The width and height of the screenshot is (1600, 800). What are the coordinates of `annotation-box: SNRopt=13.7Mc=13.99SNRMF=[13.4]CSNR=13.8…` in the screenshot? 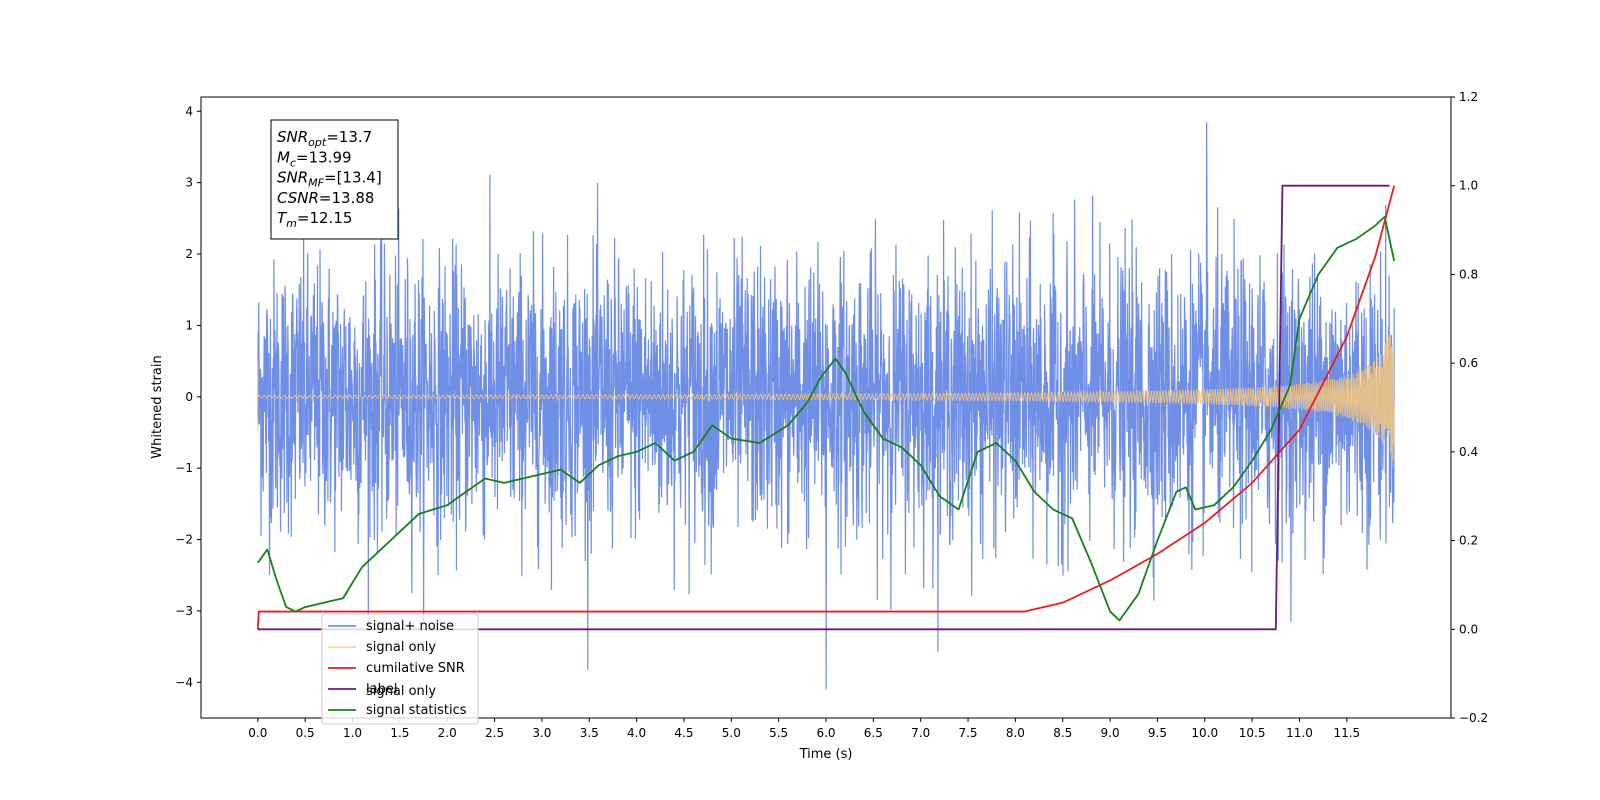 It's located at (334, 179).